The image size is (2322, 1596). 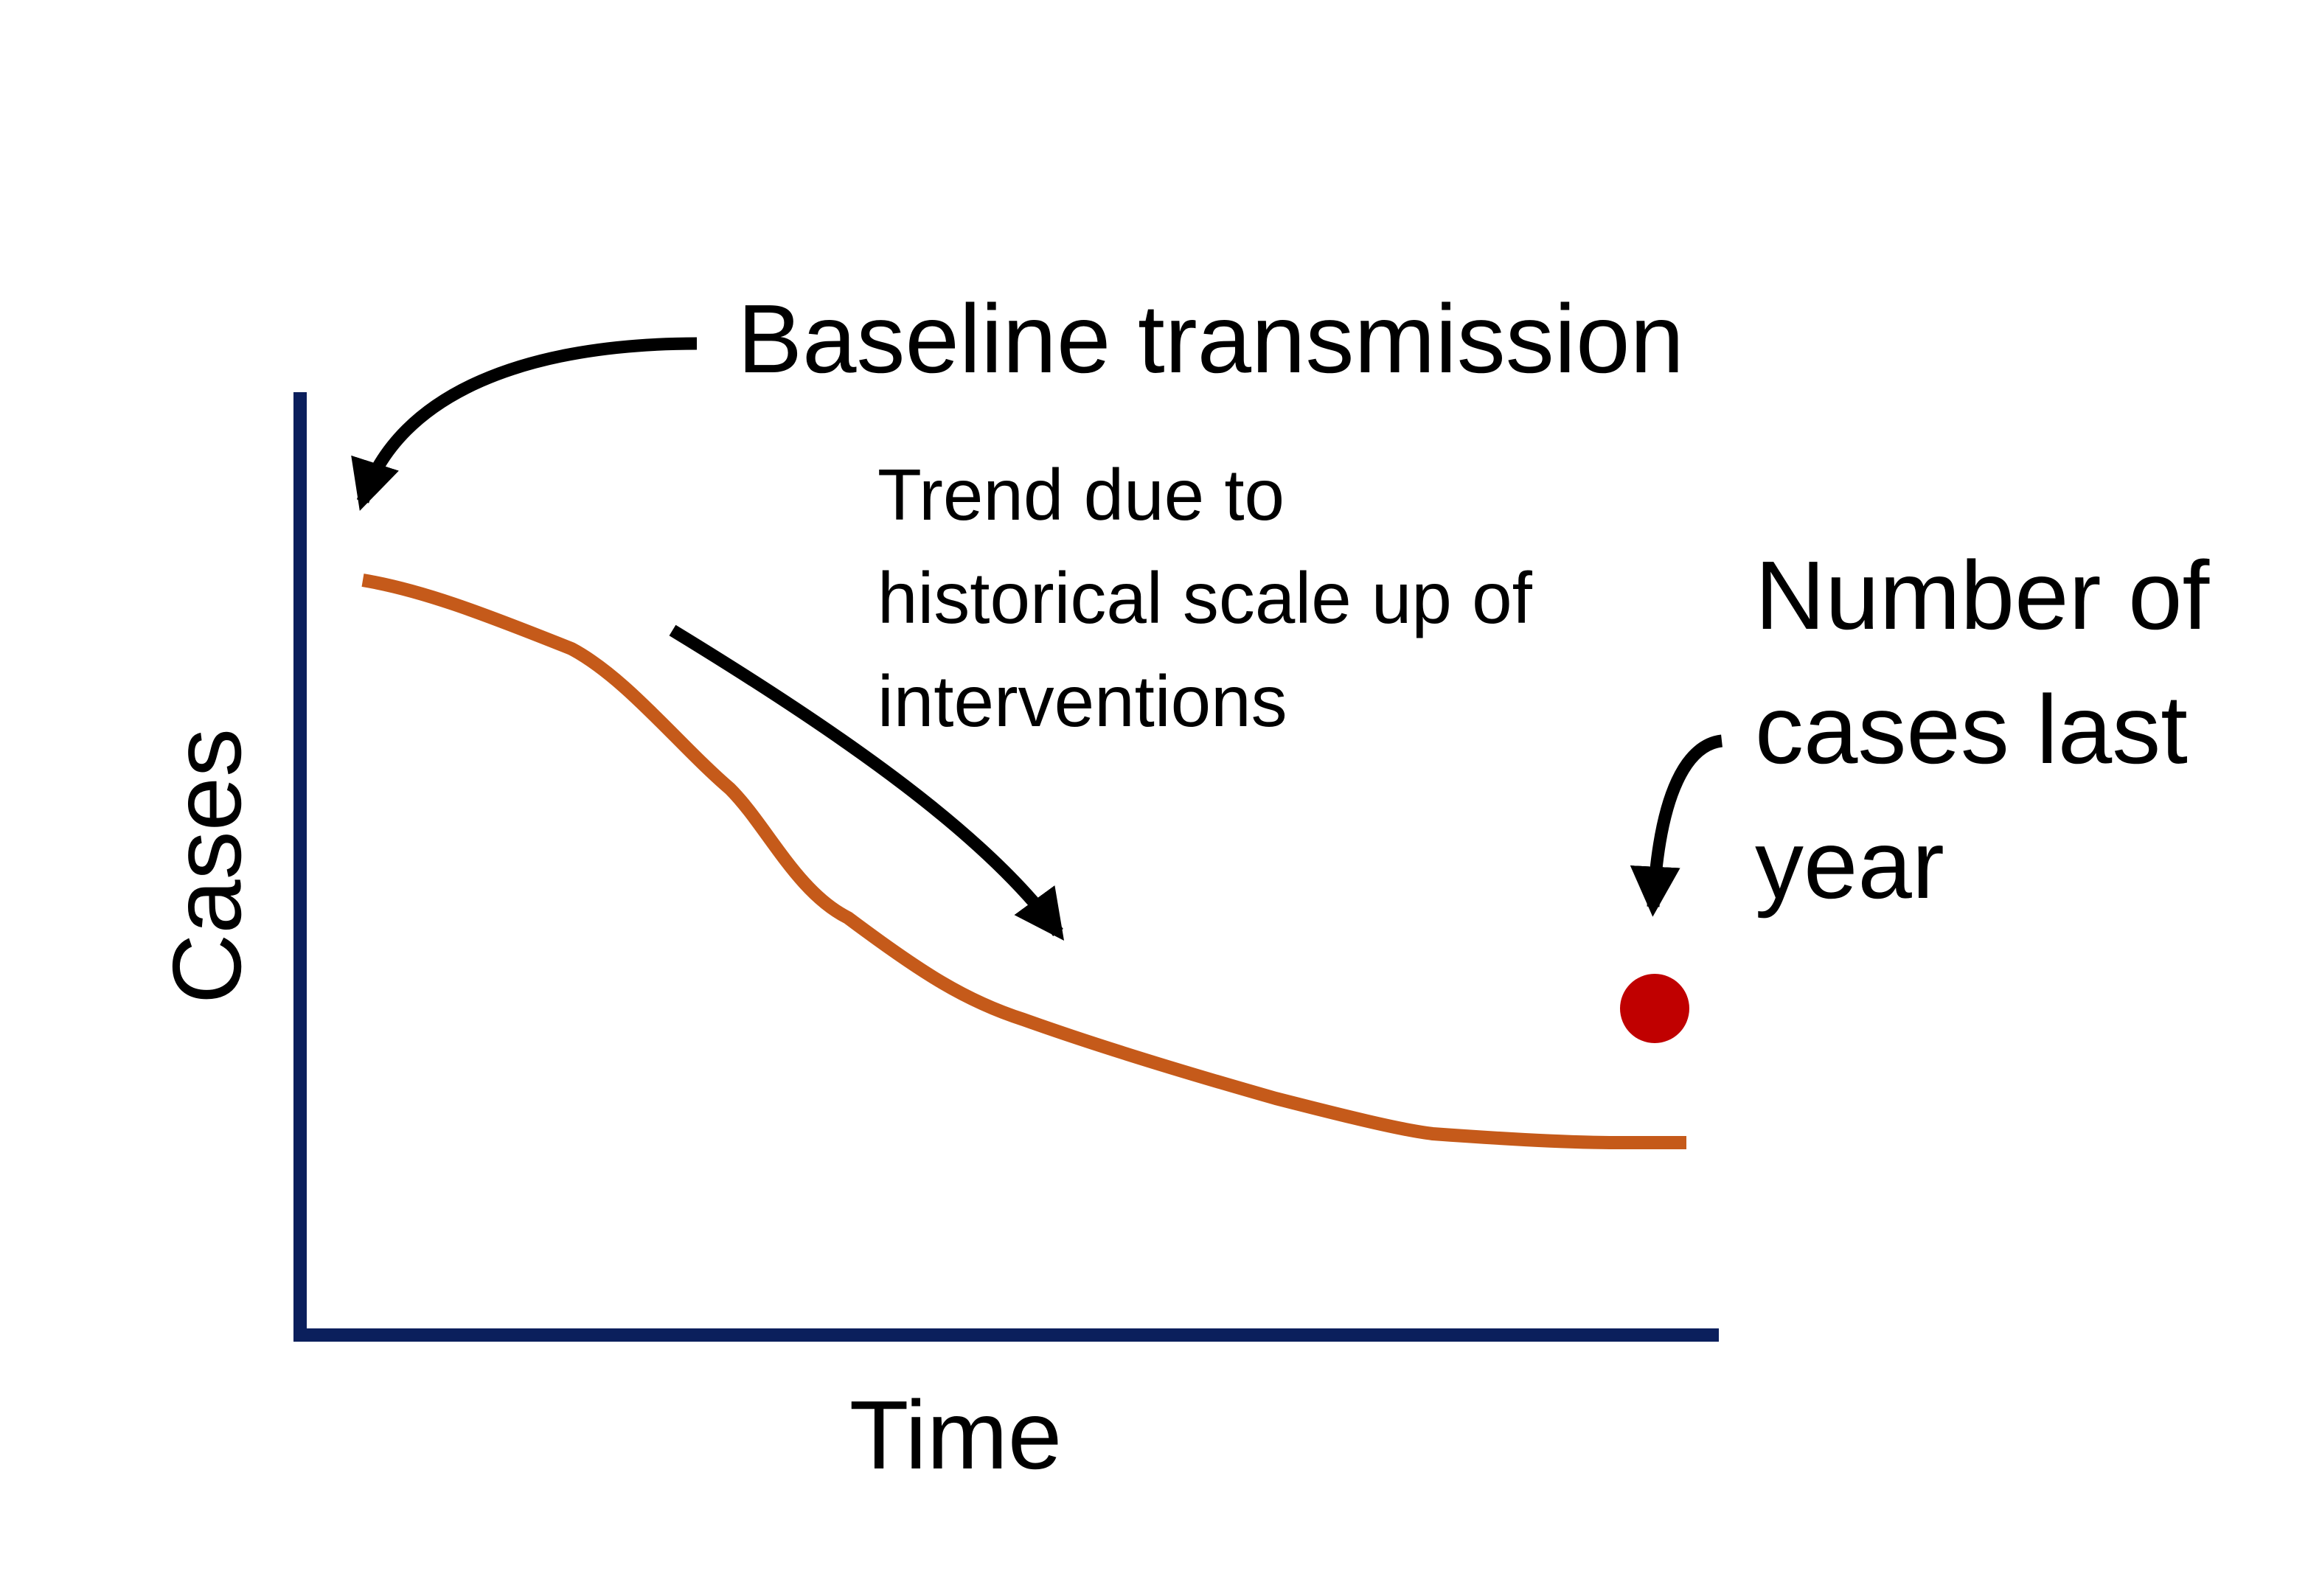 What do you see at coordinates (1654, 1009) in the screenshot?
I see `last-year-point` at bounding box center [1654, 1009].